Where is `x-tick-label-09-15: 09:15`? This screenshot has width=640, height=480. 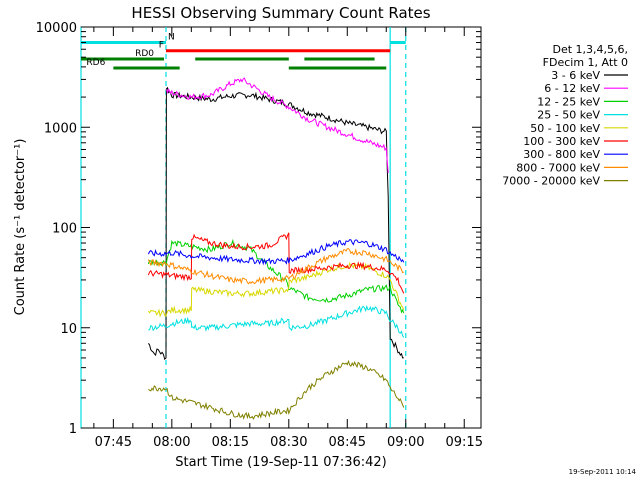 x-tick-label-09-15: 09:15 is located at coordinates (464, 442).